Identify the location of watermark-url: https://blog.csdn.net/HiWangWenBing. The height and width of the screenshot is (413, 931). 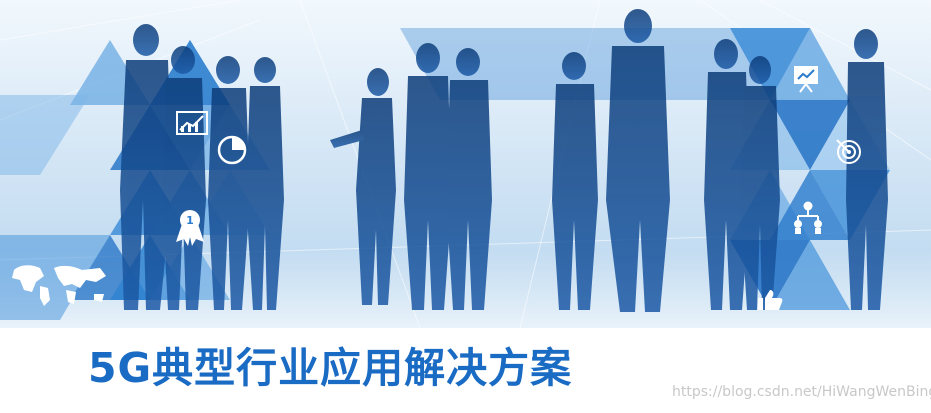
(801, 392).